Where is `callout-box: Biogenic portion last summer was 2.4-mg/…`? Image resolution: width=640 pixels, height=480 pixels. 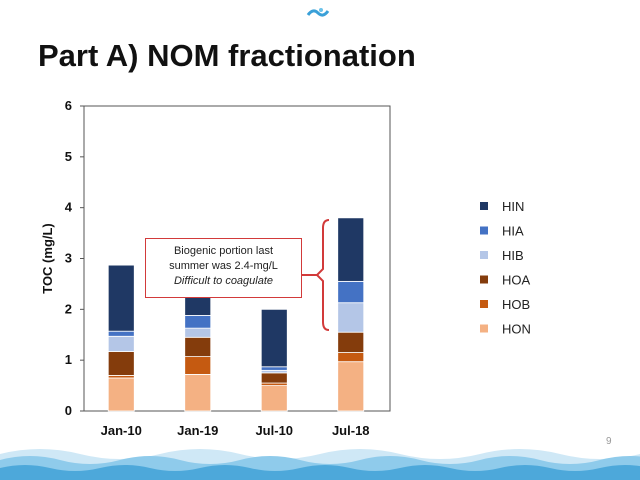
callout-box: Biogenic portion last summer was 2.4-mg/… is located at coordinates (223, 268).